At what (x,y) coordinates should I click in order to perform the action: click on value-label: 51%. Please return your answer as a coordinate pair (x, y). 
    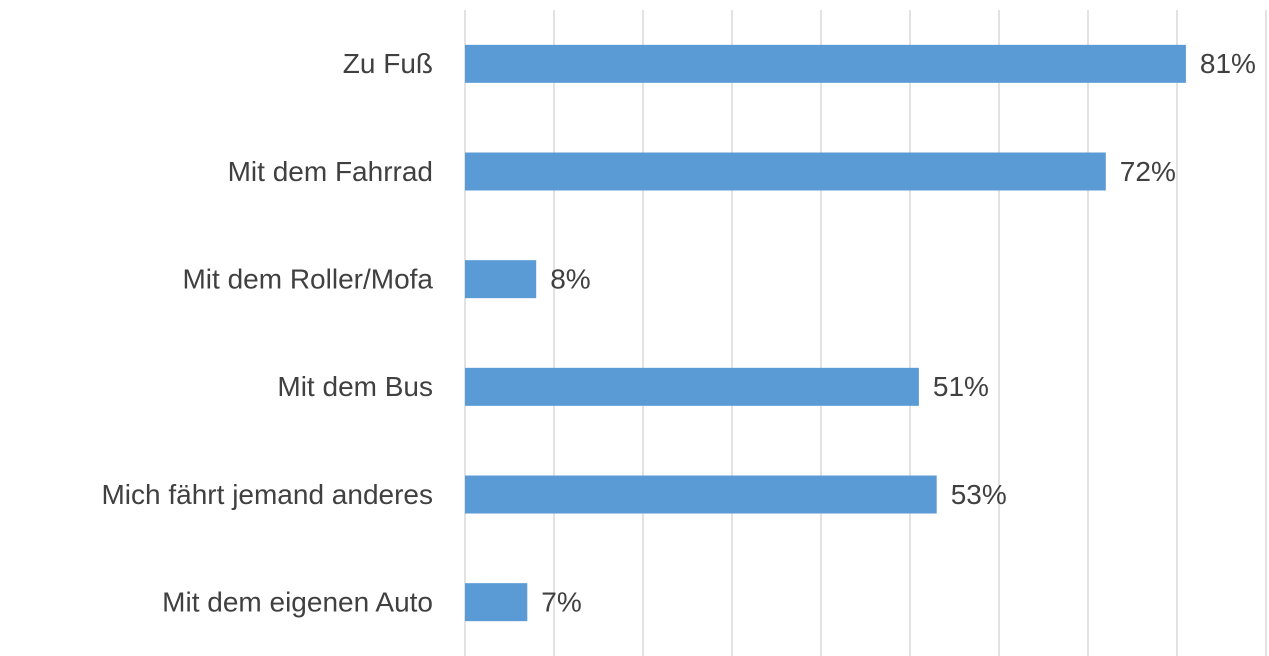
    Looking at the image, I should click on (961, 386).